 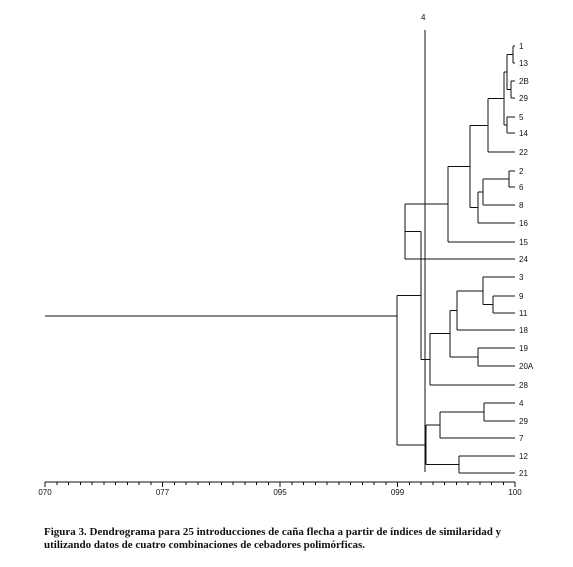 I want to click on leaf-label: 20A, so click(x=526, y=366).